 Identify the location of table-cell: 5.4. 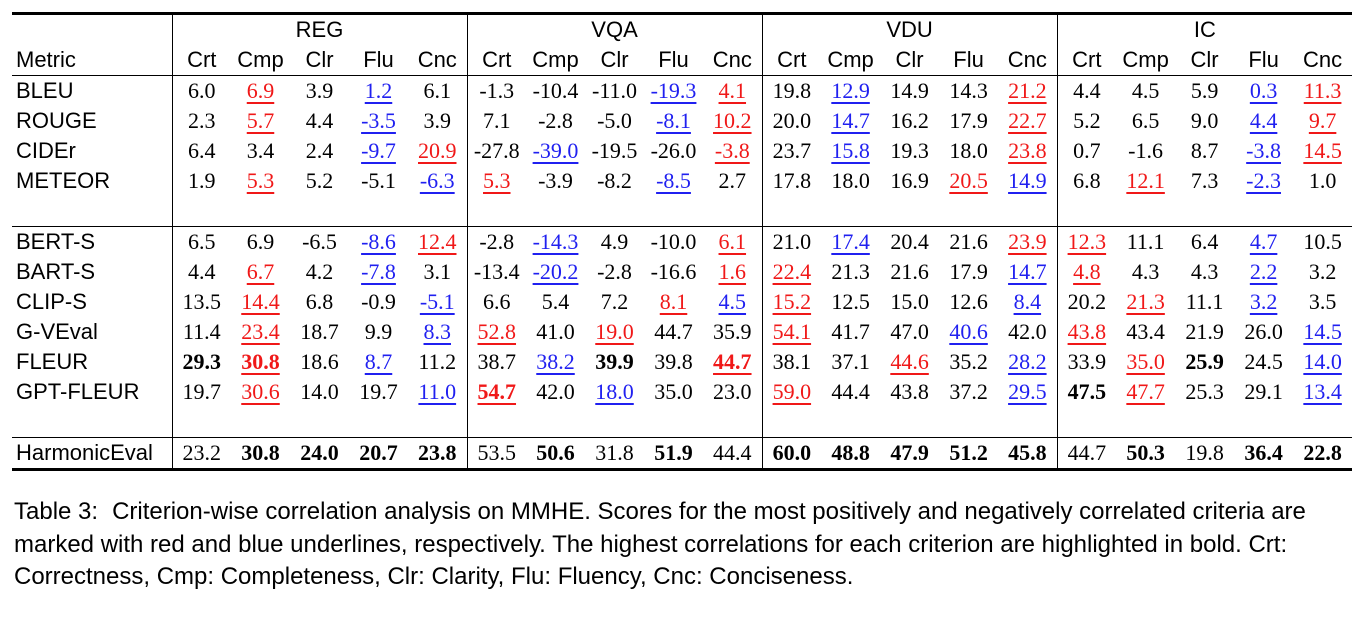
(555, 302).